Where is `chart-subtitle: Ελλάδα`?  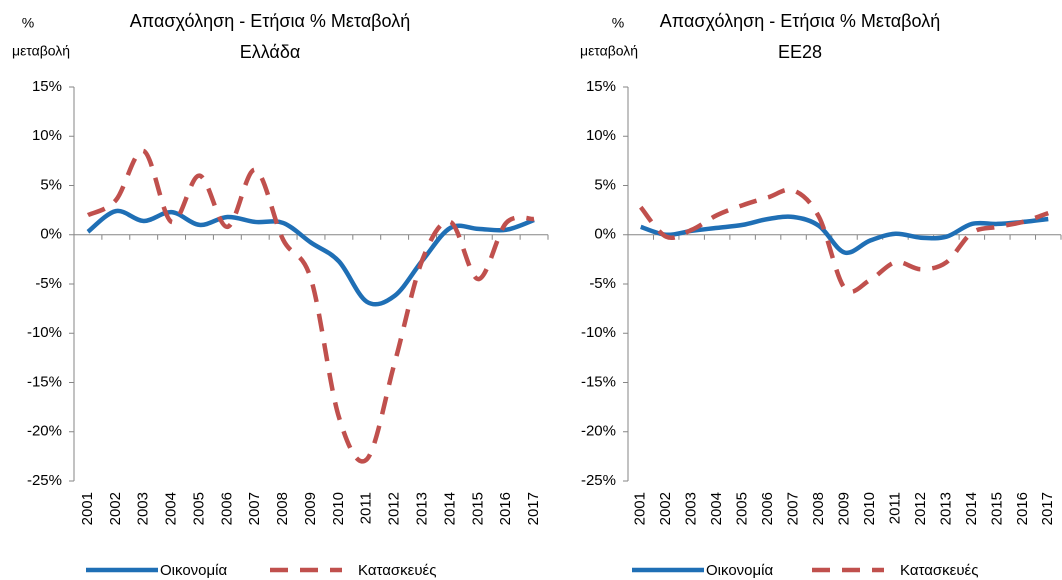 chart-subtitle: Ελλάδα is located at coordinates (270, 52).